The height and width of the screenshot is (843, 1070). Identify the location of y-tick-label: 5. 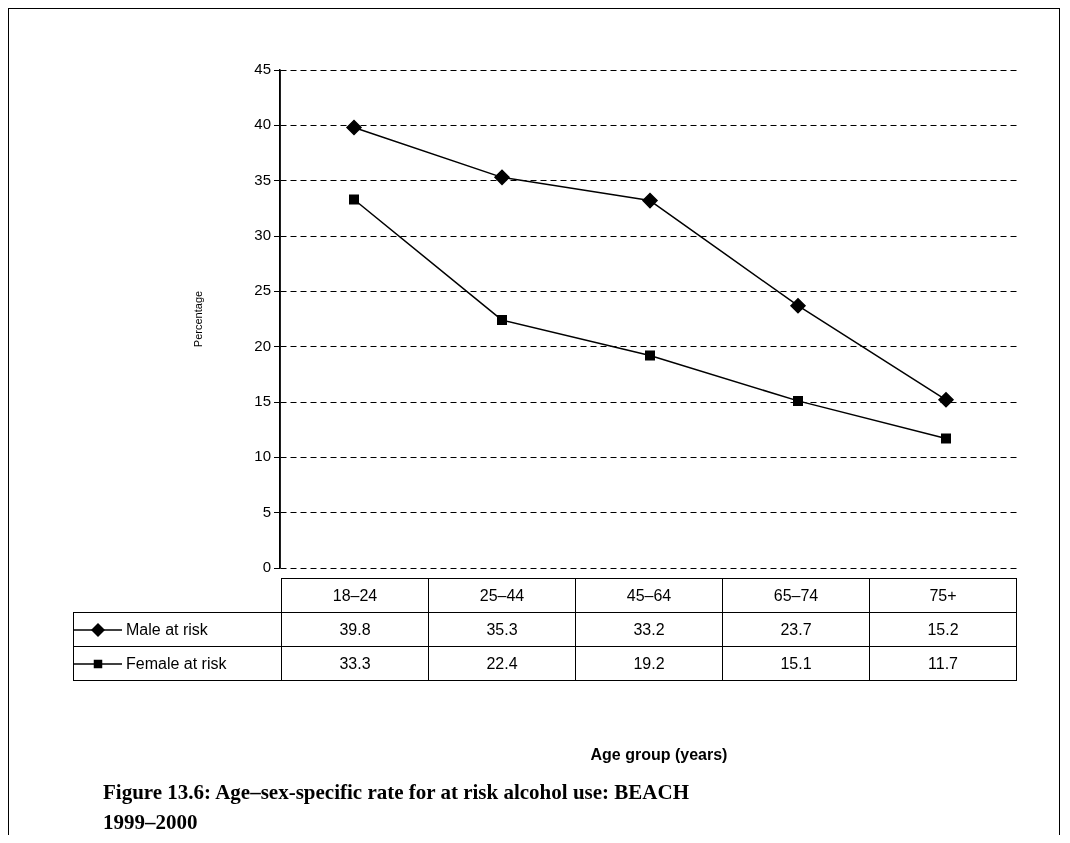
(266, 511).